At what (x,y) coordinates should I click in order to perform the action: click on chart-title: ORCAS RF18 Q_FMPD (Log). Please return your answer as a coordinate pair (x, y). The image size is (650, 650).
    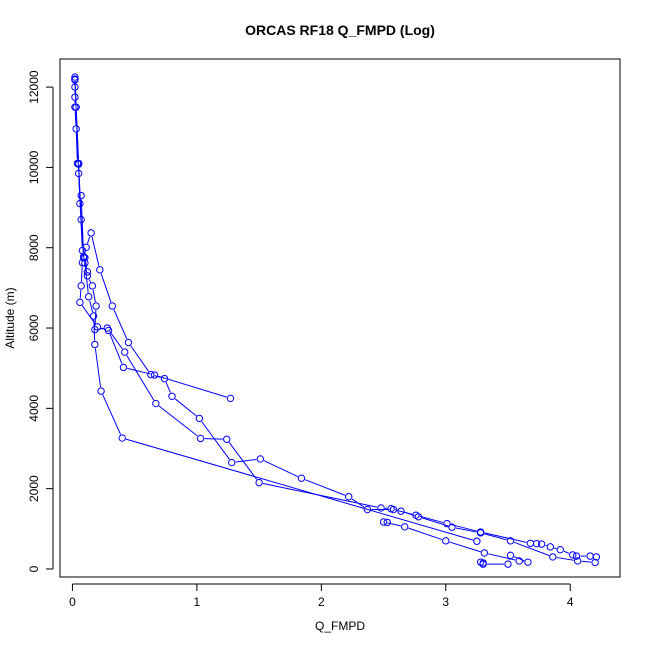
    Looking at the image, I should click on (340, 30).